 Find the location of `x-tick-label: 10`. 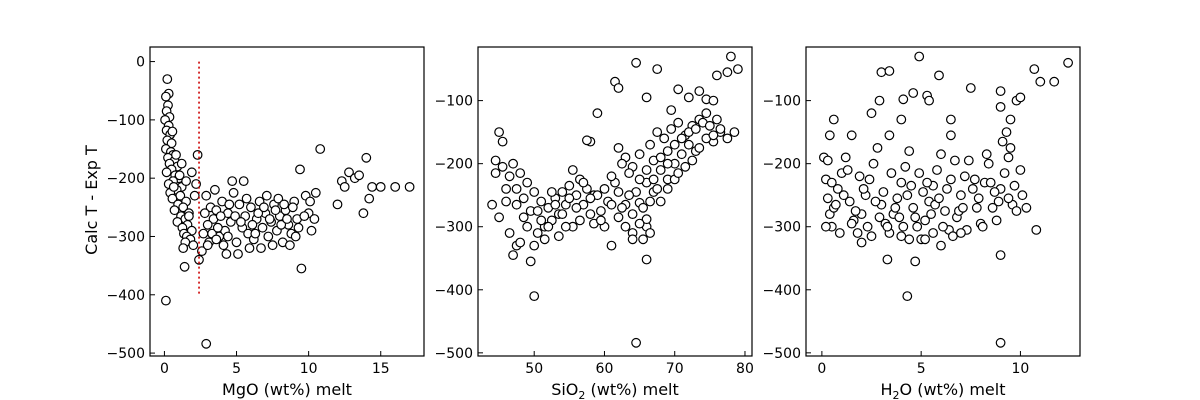

x-tick-label: 10 is located at coordinates (1021, 369).